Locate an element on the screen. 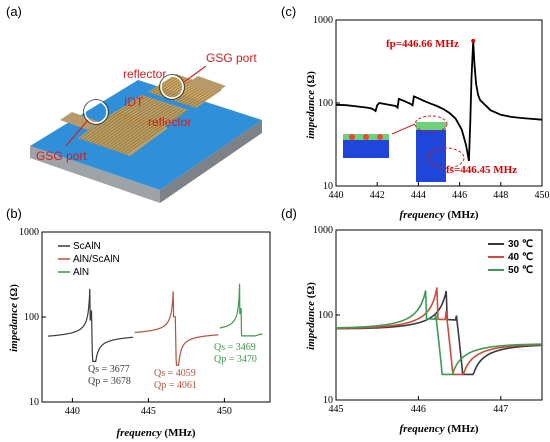 Image resolution: width=550 pixels, height=442 pixels. chart-d-legend-label: 30 ℃ is located at coordinates (520, 244).